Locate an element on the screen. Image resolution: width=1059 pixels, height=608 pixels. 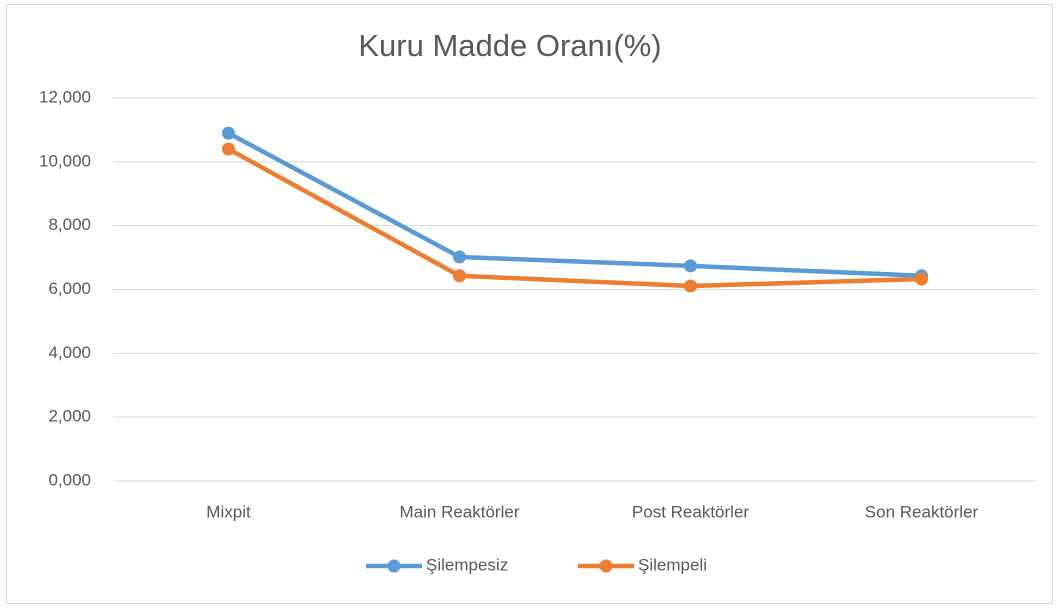
y-tick-label: 6,000 is located at coordinates (69, 288).